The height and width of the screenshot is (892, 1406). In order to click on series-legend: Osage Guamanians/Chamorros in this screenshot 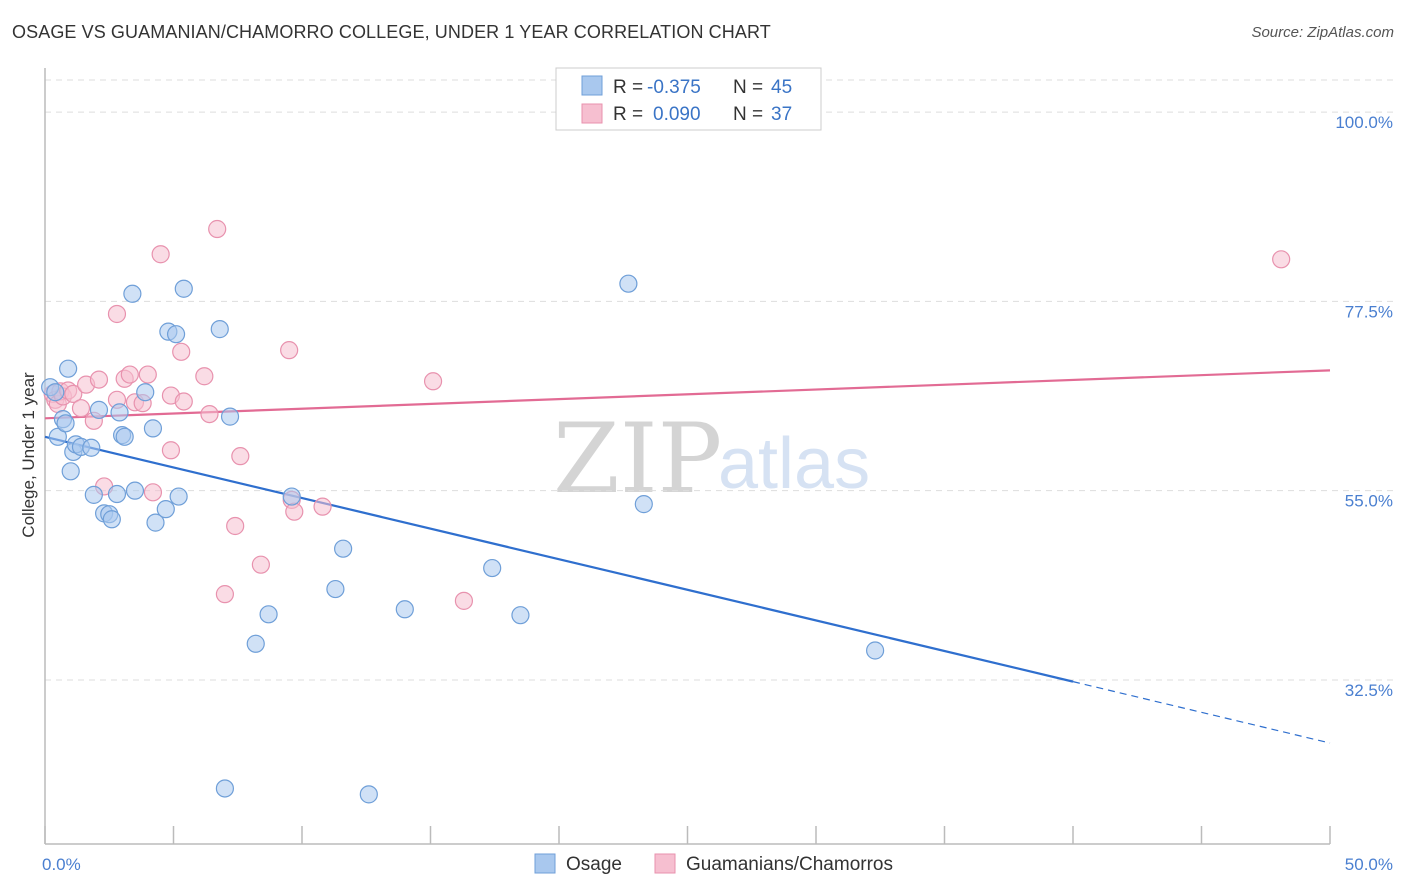, I will do `click(713, 864)`.